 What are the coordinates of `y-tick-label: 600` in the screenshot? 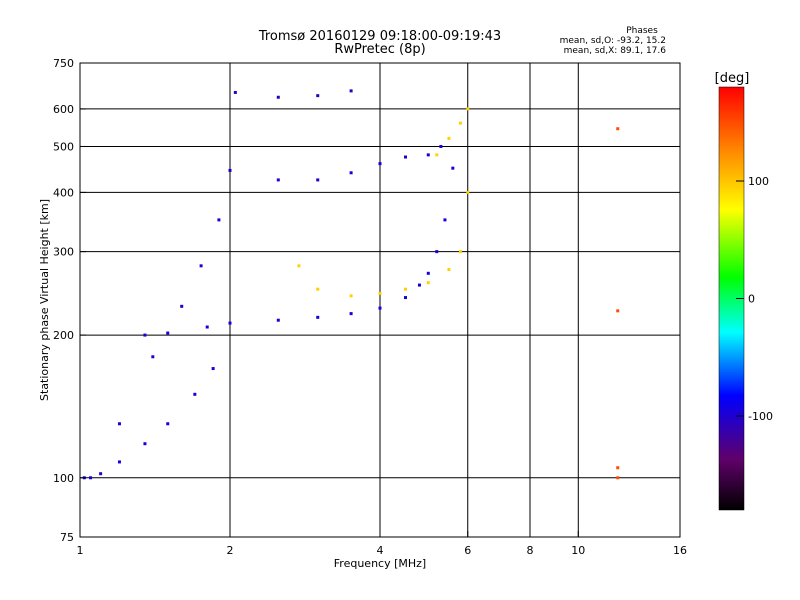 It's located at (63, 109).